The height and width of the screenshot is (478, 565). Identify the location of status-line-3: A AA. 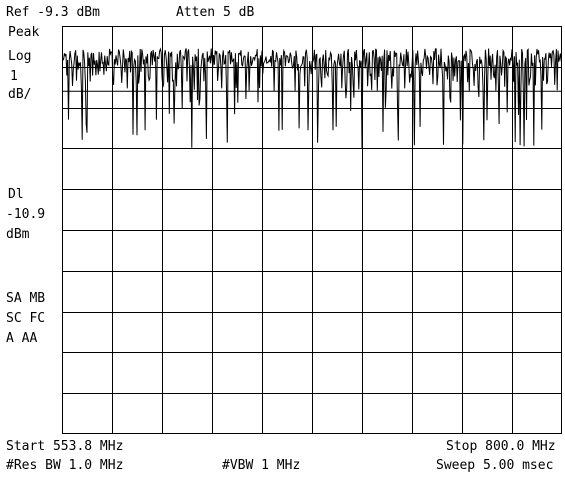
(22, 338).